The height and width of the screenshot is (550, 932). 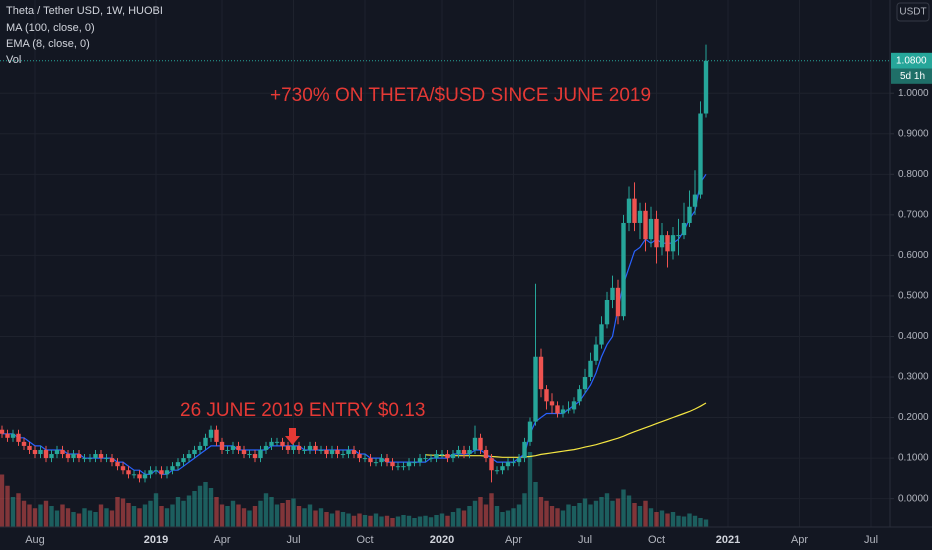 I want to click on currency-box, so click(x=913, y=12).